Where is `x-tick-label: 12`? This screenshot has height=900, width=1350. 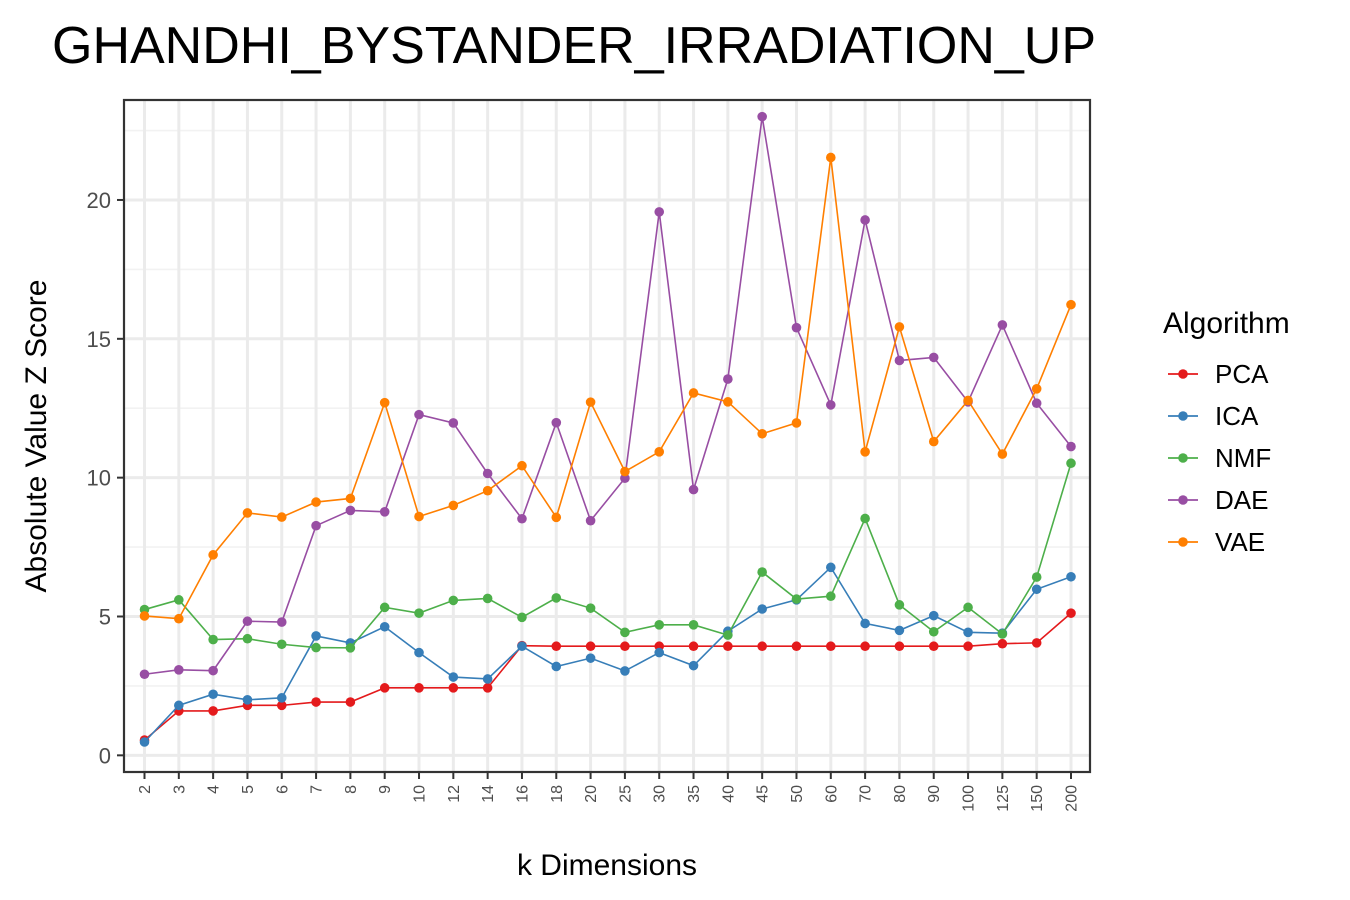
x-tick-label: 12 is located at coordinates (454, 794).